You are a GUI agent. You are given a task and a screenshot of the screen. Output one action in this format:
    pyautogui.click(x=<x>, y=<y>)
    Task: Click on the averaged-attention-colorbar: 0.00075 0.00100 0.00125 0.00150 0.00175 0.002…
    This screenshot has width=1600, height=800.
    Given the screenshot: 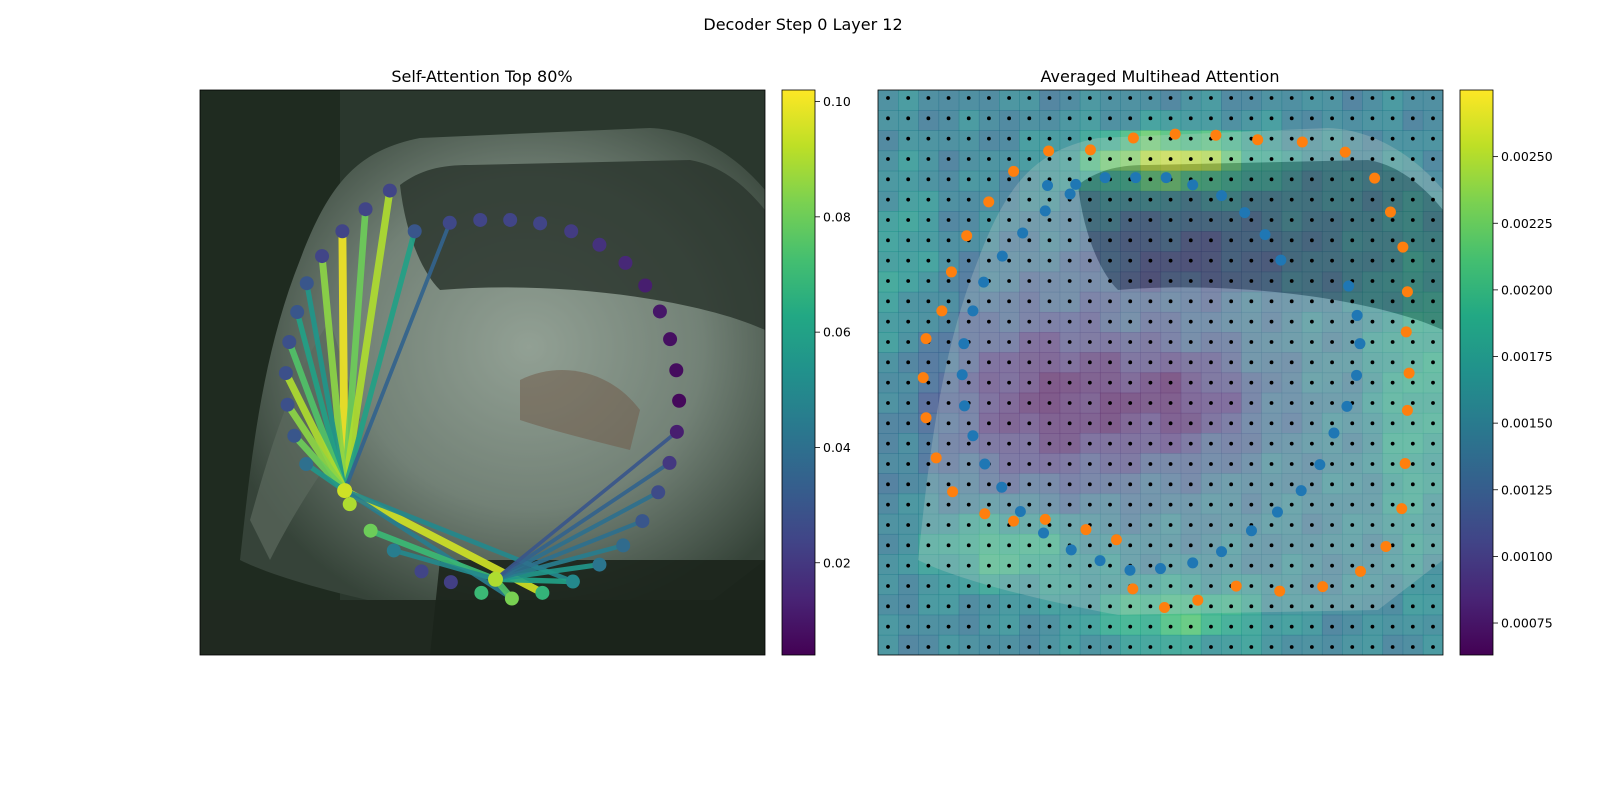 What is the action you would take?
    pyautogui.click(x=1506, y=372)
    